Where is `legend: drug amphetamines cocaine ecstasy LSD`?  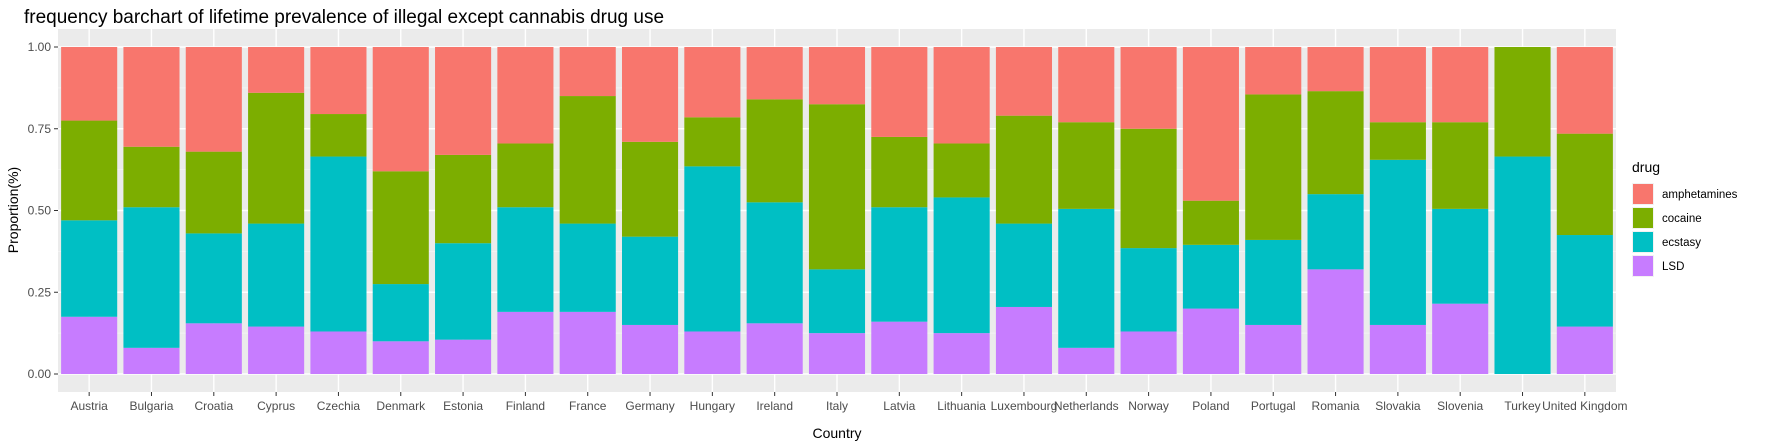 legend: drug amphetamines cocaine ecstasy LSD is located at coordinates (1685, 218).